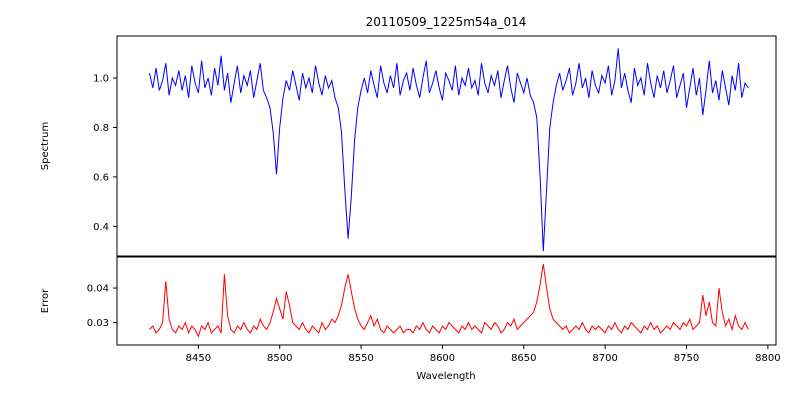 Image resolution: width=800 pixels, height=400 pixels. What do you see at coordinates (98, 289) in the screenshot?
I see `y-tick-label: 0.04` at bounding box center [98, 289].